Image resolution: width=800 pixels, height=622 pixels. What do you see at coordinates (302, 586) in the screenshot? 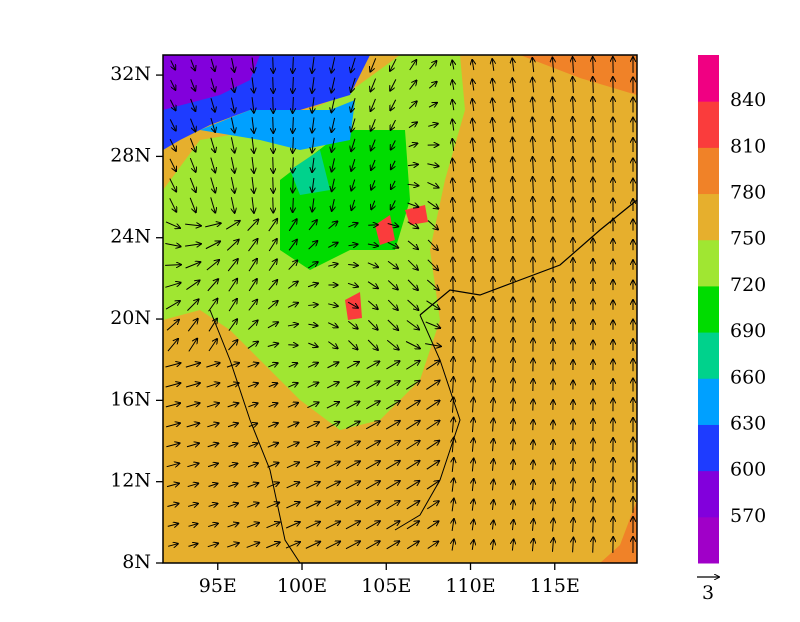
I see `x-tick-label: 100E` at bounding box center [302, 586].